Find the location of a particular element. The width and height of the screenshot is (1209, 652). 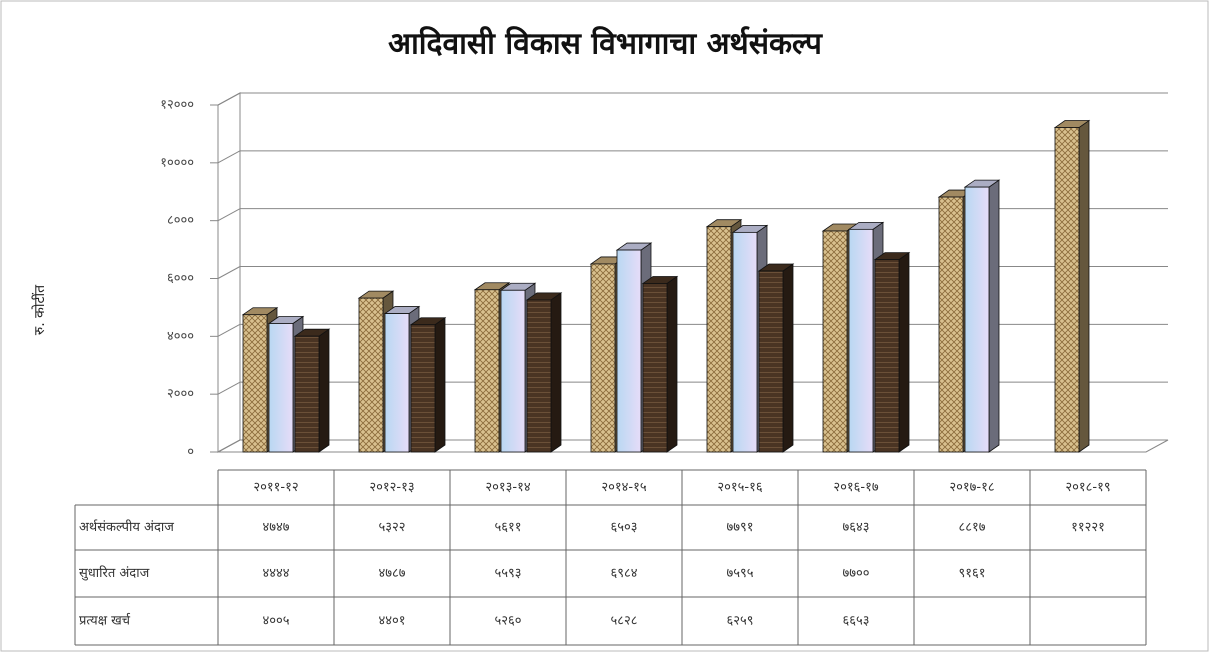

data-label: ४७४७ is located at coordinates (275, 527).